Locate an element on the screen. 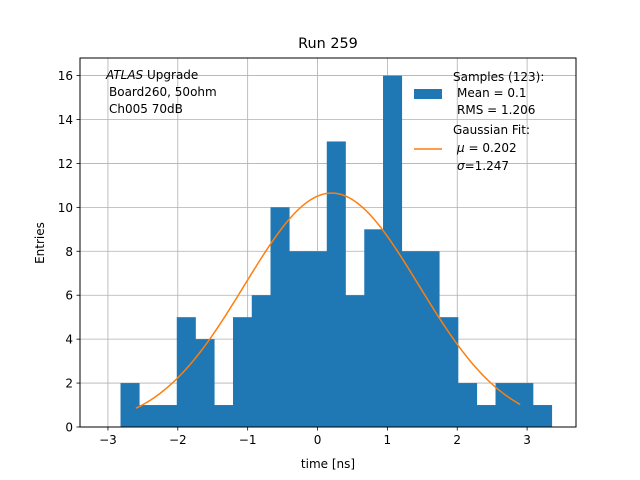 The width and height of the screenshot is (640, 480). y-axis-ticks: 0 2 4 6 8 10 12 14 16 is located at coordinates (69, 252).